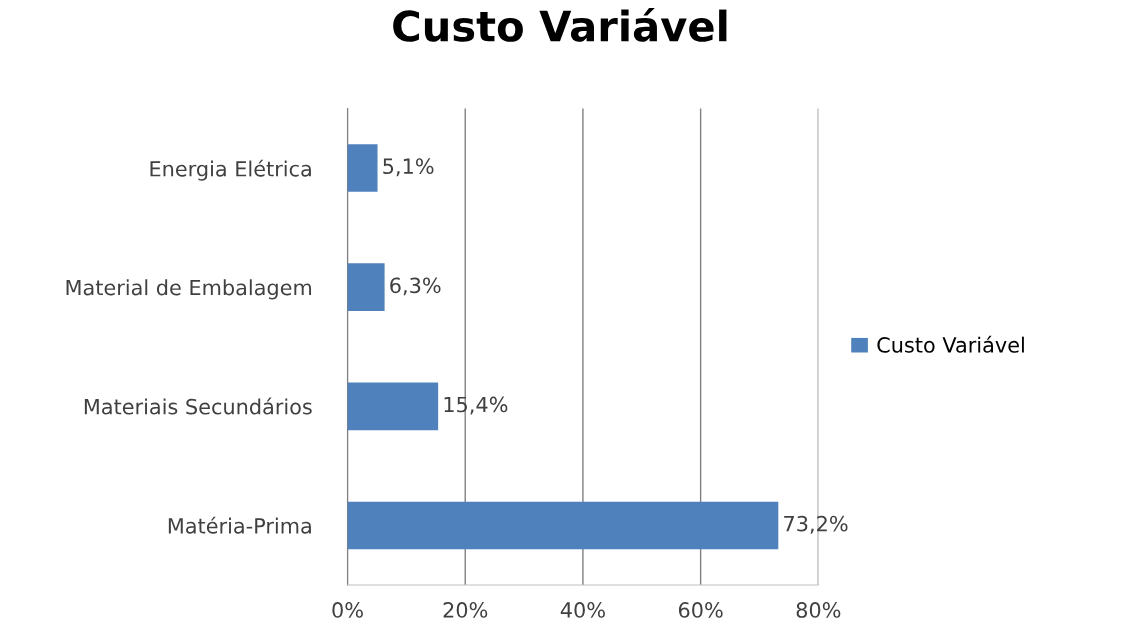 This screenshot has height=638, width=1121. I want to click on y-tick-label: Material de Embalagem, so click(189, 289).